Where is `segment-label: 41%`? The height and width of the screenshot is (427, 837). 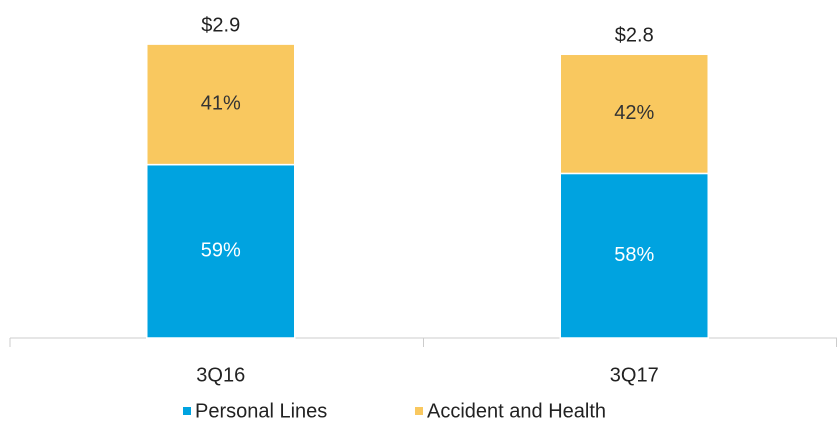 segment-label: 41% is located at coordinates (221, 104).